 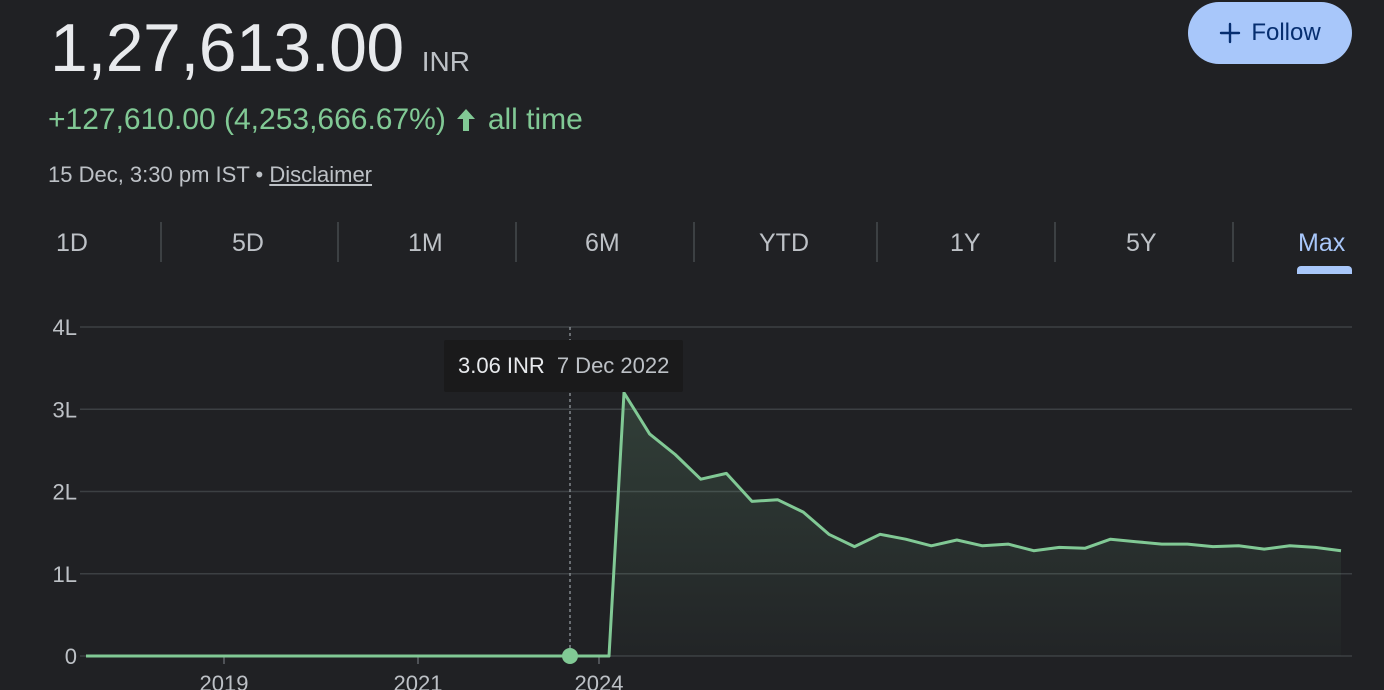 I want to click on tooltip-value: 3.06 INR, so click(x=501, y=365).